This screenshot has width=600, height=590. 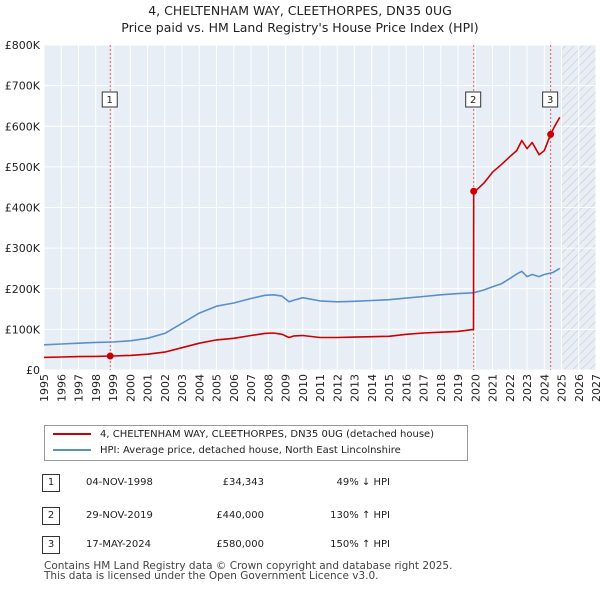 What do you see at coordinates (182, 388) in the screenshot?
I see `x-tick-label: 2003` at bounding box center [182, 388].